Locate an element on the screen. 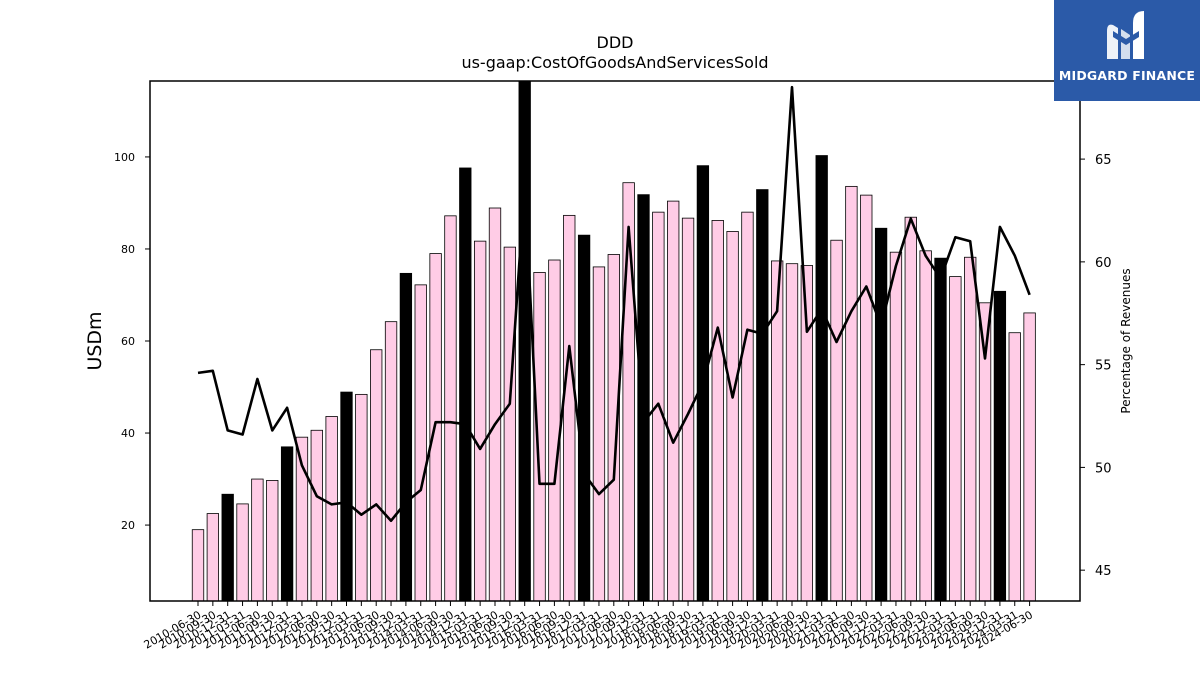 This screenshot has width=1200, height=675. y2-tick-label: 65 is located at coordinates (1103, 160).